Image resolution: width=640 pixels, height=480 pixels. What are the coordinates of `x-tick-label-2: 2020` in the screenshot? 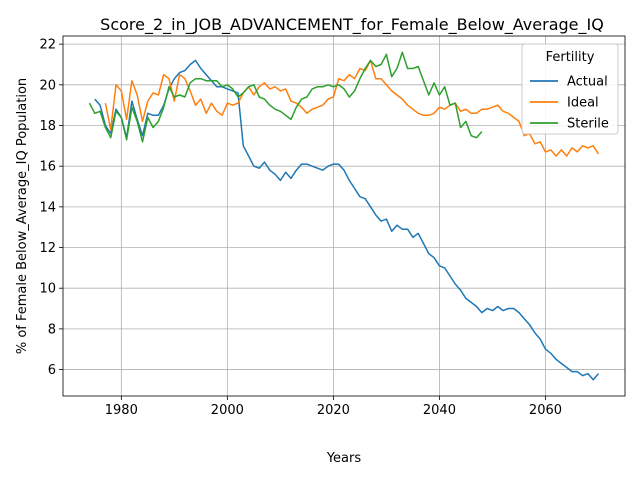 It's located at (333, 410).